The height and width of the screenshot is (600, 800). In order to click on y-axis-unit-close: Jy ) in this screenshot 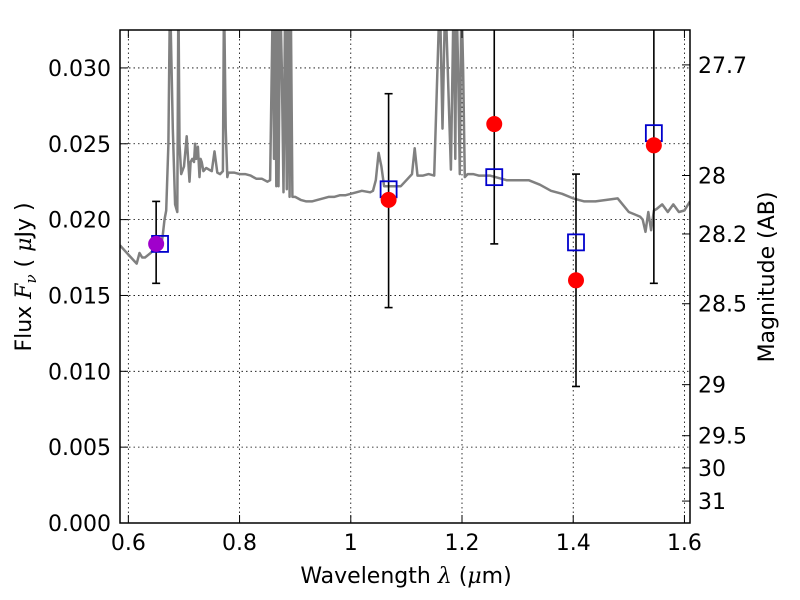, I will do `click(24, 220)`.